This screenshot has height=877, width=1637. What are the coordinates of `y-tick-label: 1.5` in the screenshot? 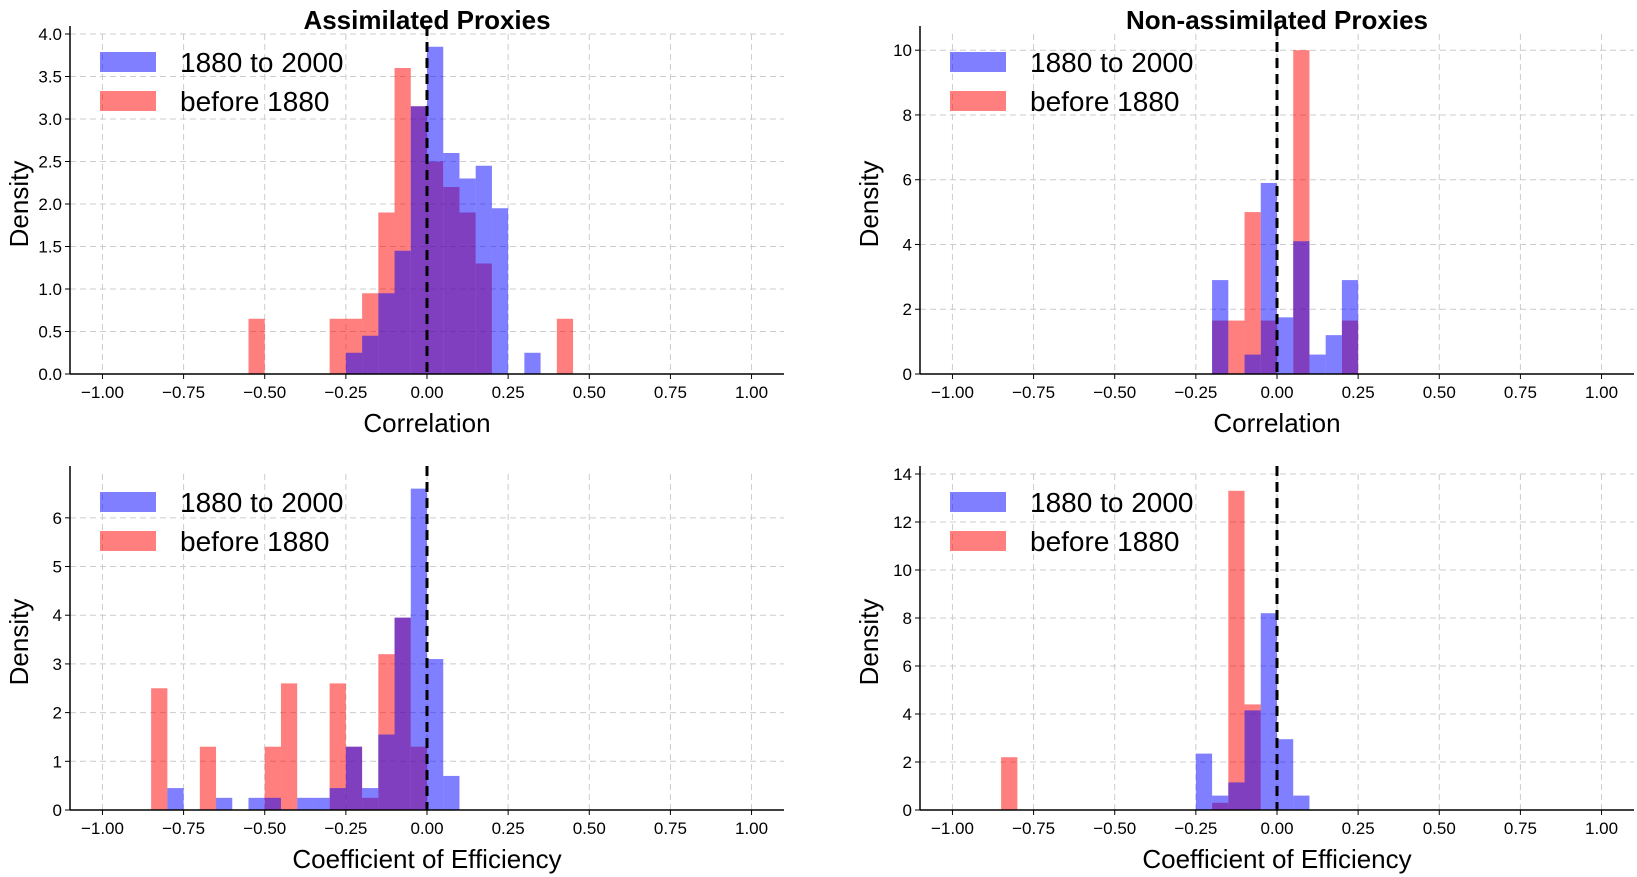 It's located at (50, 247).